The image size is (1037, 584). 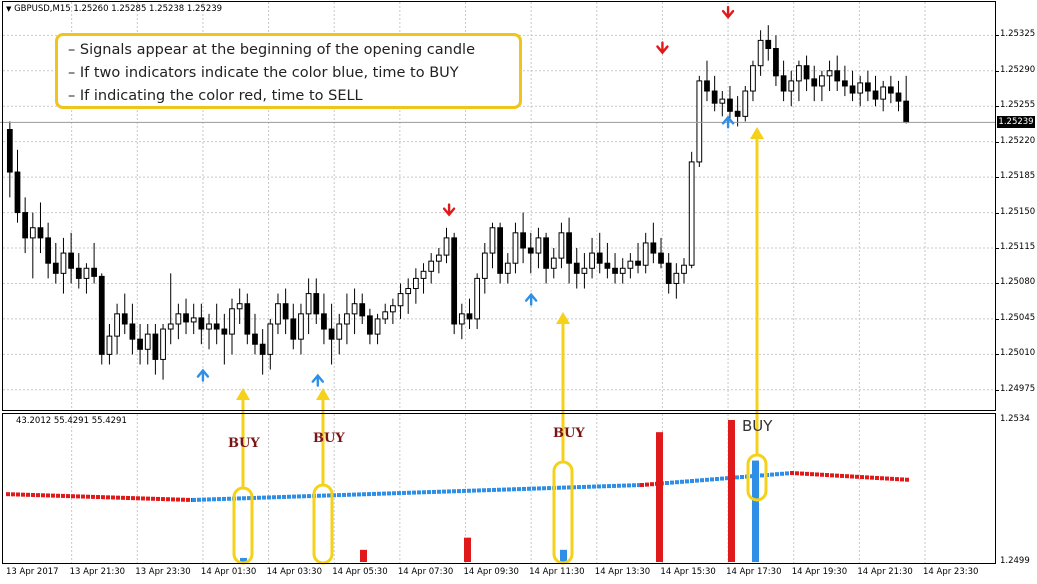 What do you see at coordinates (203, 375) in the screenshot?
I see `buy-arrow` at bounding box center [203, 375].